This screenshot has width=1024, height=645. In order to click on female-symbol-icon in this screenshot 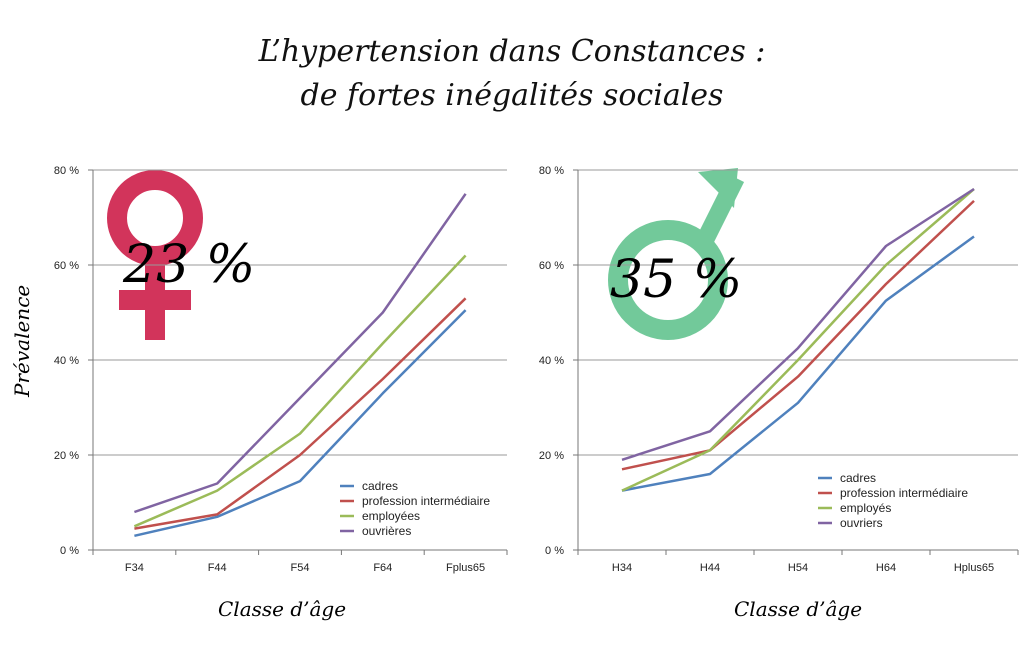, I will do `click(155, 255)`.